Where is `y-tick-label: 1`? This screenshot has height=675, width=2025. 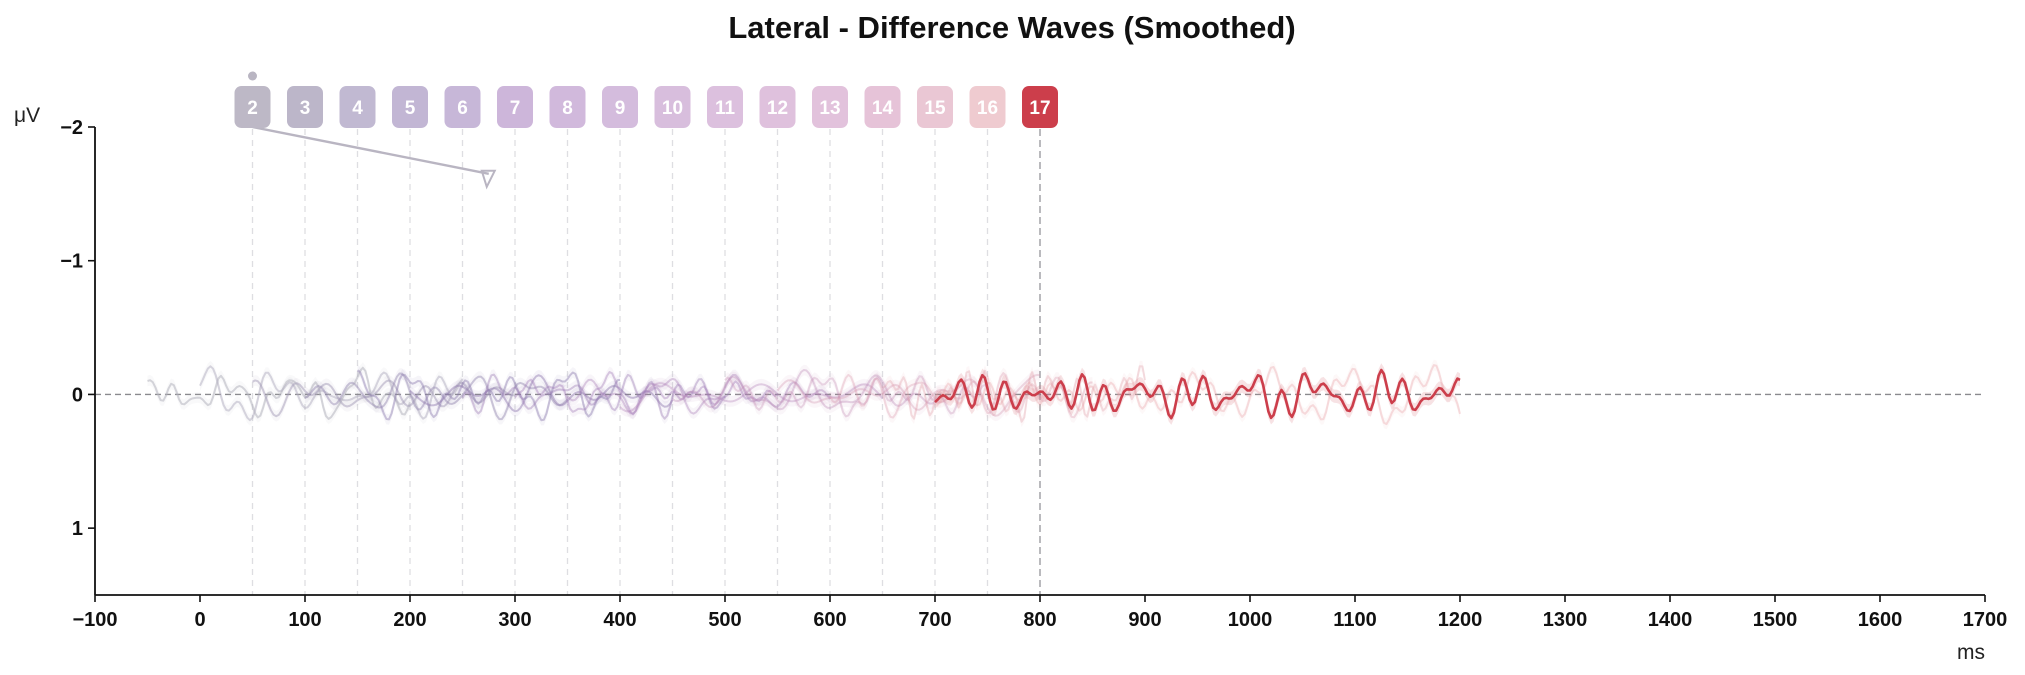 y-tick-label: 1 is located at coordinates (77, 529).